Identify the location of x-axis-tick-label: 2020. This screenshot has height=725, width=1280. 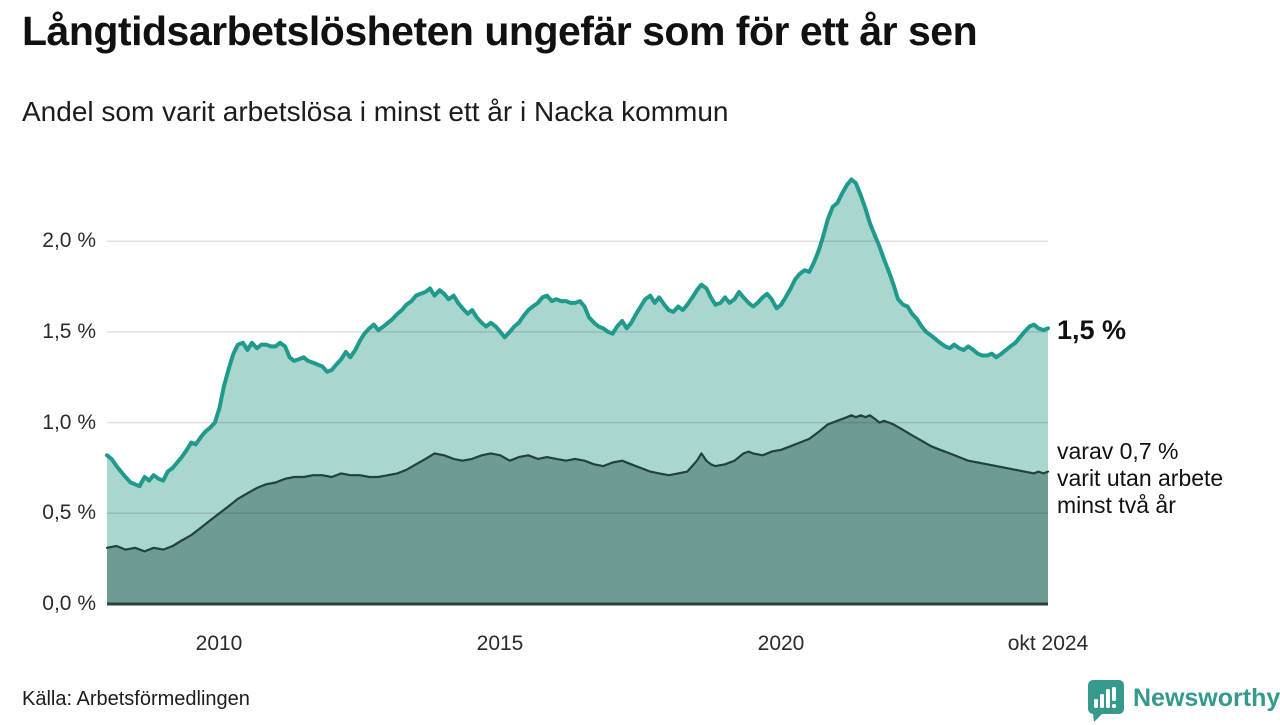
(781, 643).